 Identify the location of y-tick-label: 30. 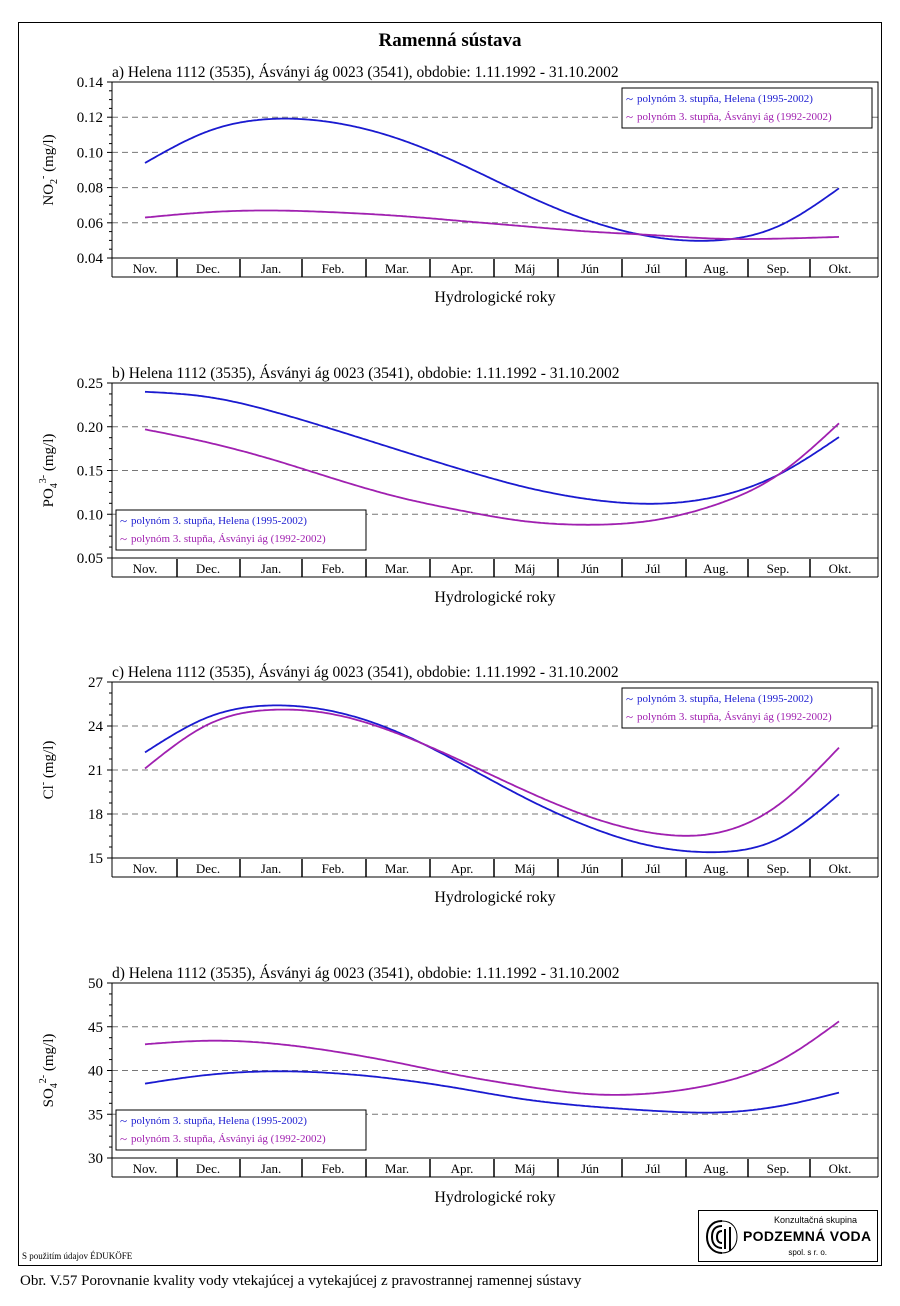
(95, 1159).